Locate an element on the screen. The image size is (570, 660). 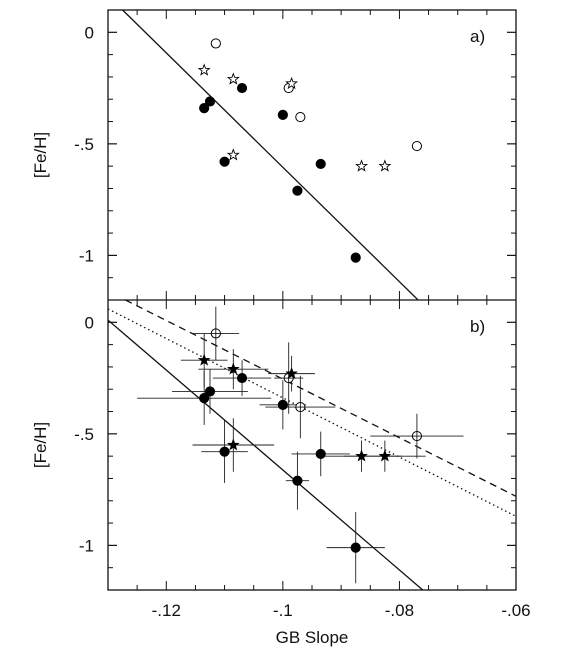
panel-b-y-tick-label: 0 is located at coordinates (89, 322).